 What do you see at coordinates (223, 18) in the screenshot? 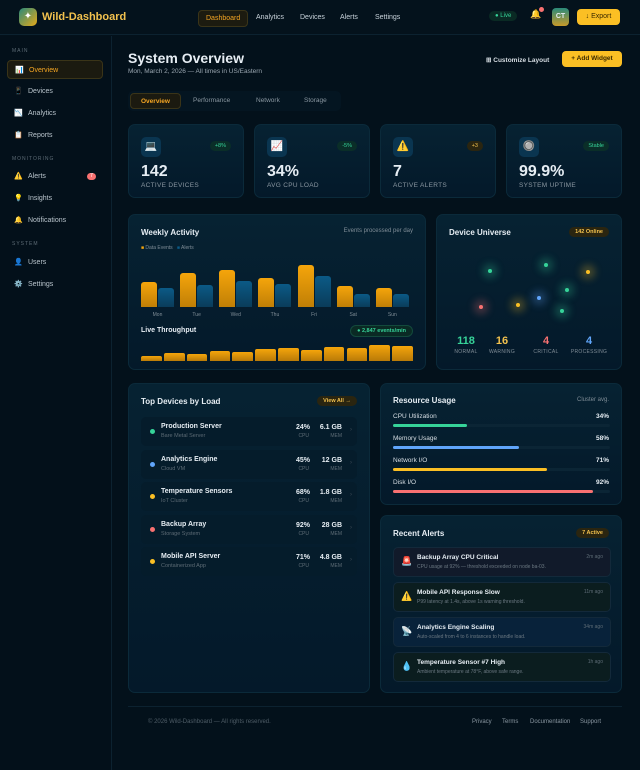
I see `nav-dashboard: Dashboard` at bounding box center [223, 18].